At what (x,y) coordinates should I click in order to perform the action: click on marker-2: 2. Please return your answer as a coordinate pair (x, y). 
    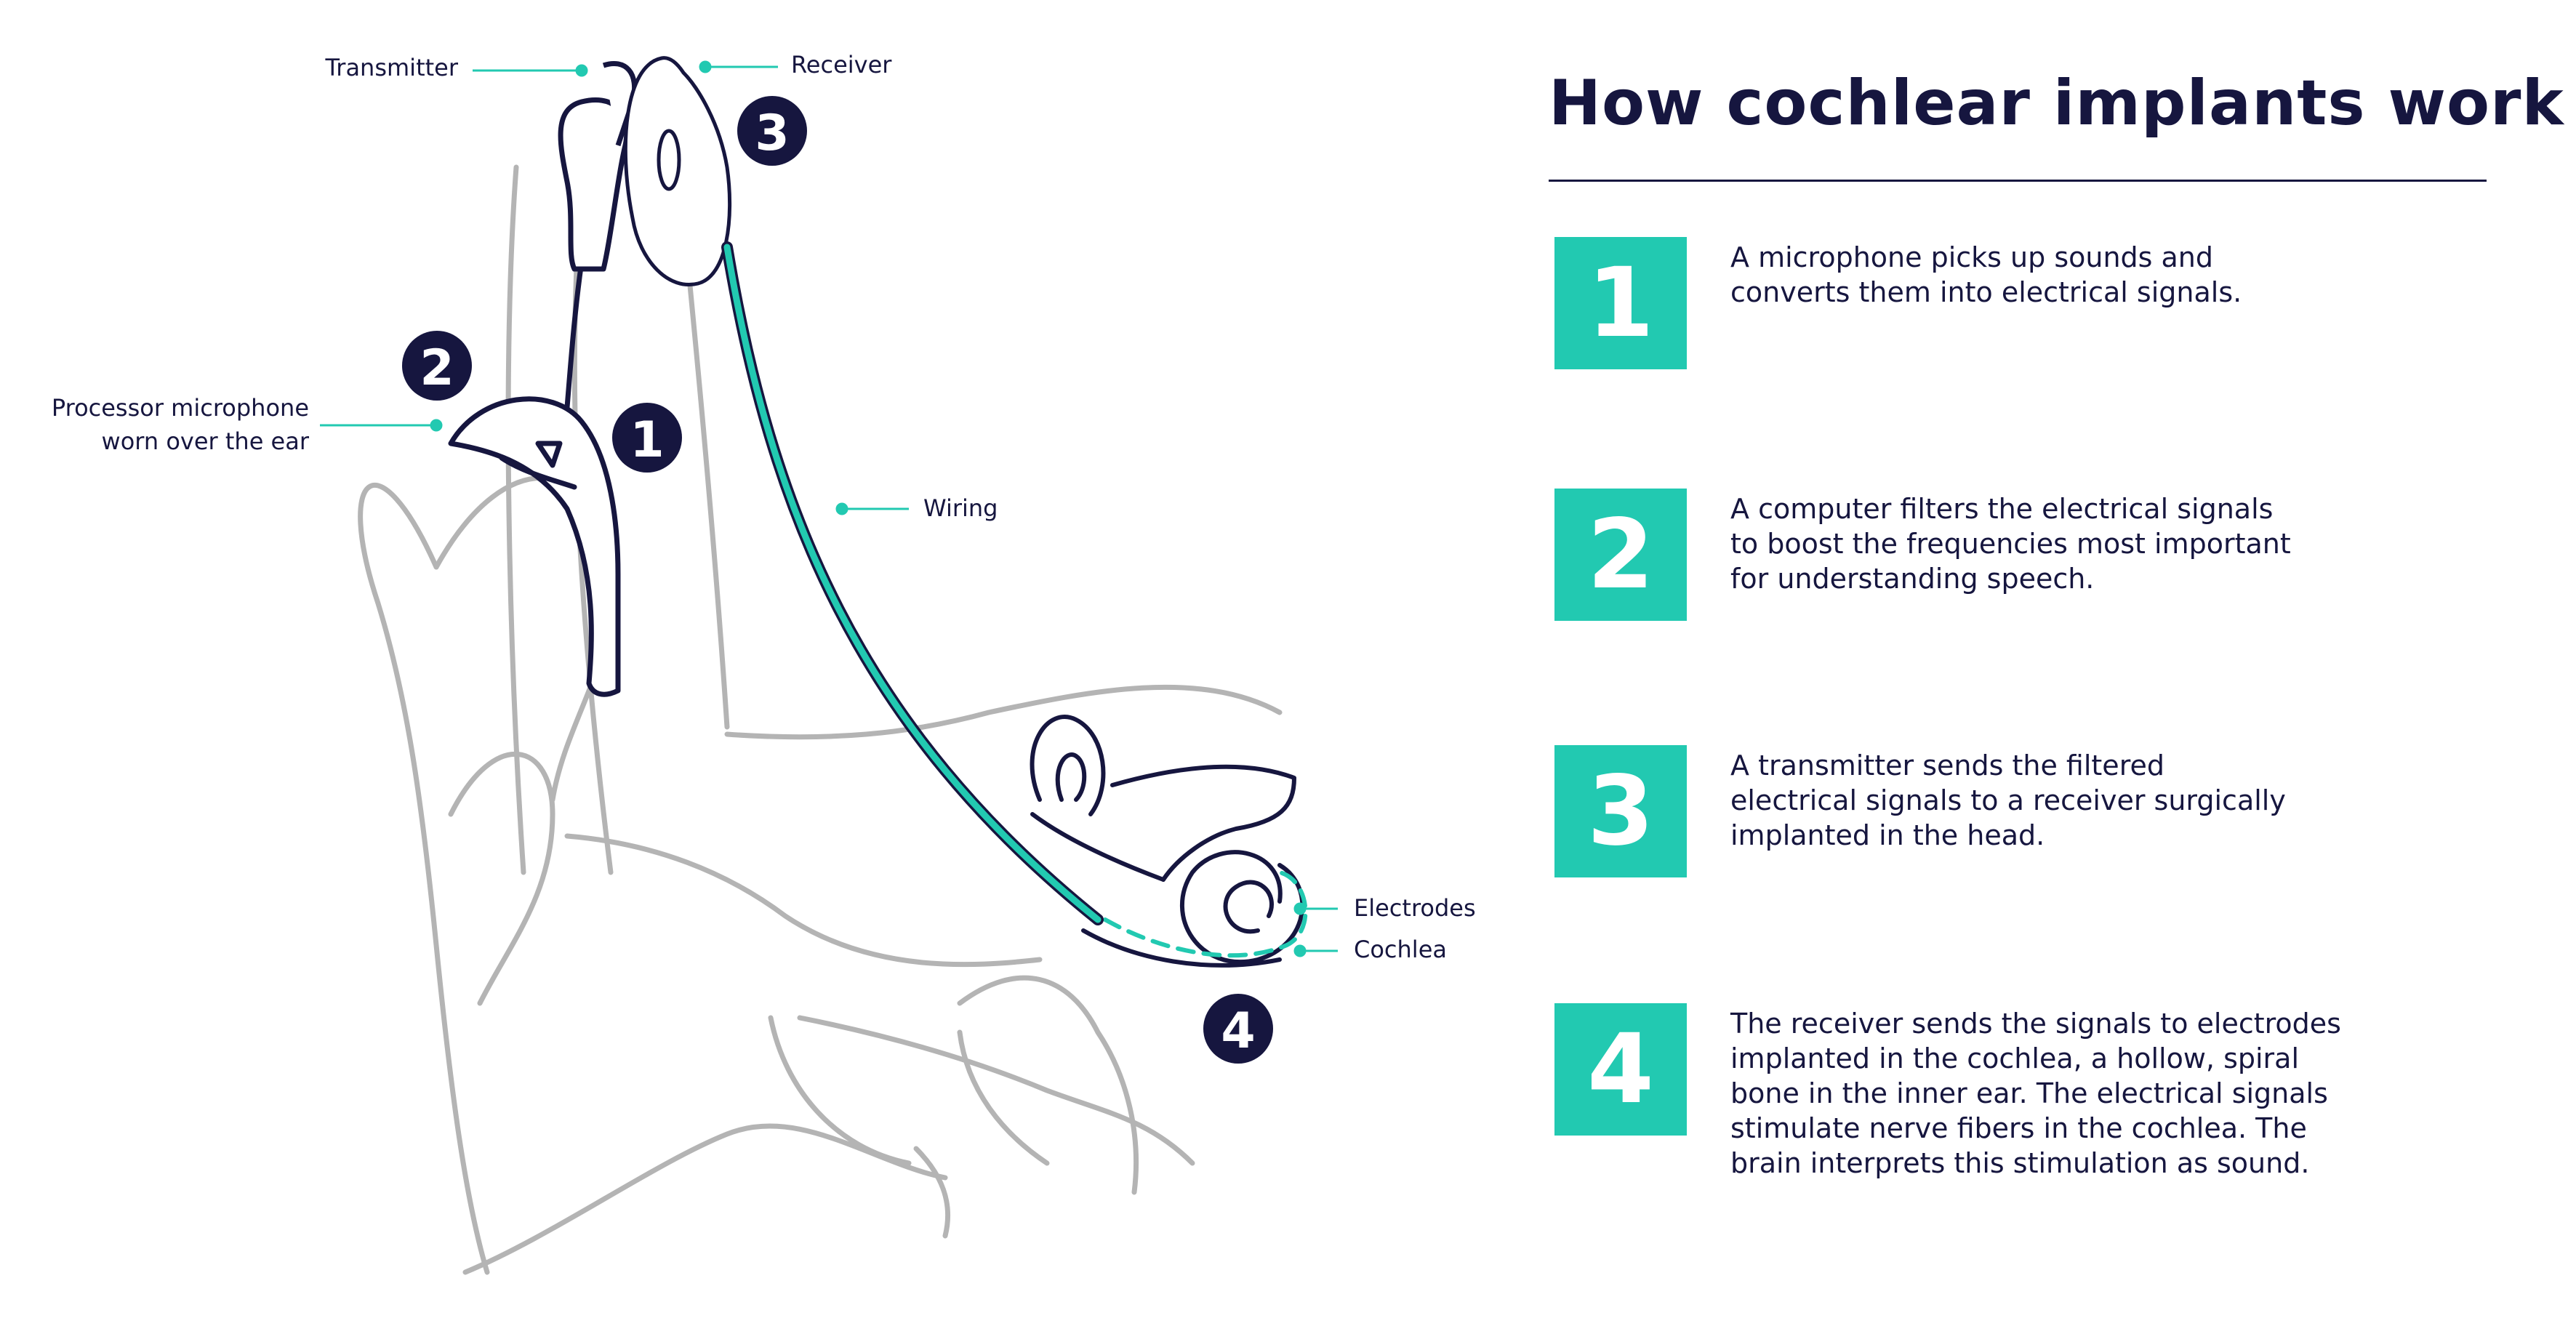
    Looking at the image, I should click on (437, 366).